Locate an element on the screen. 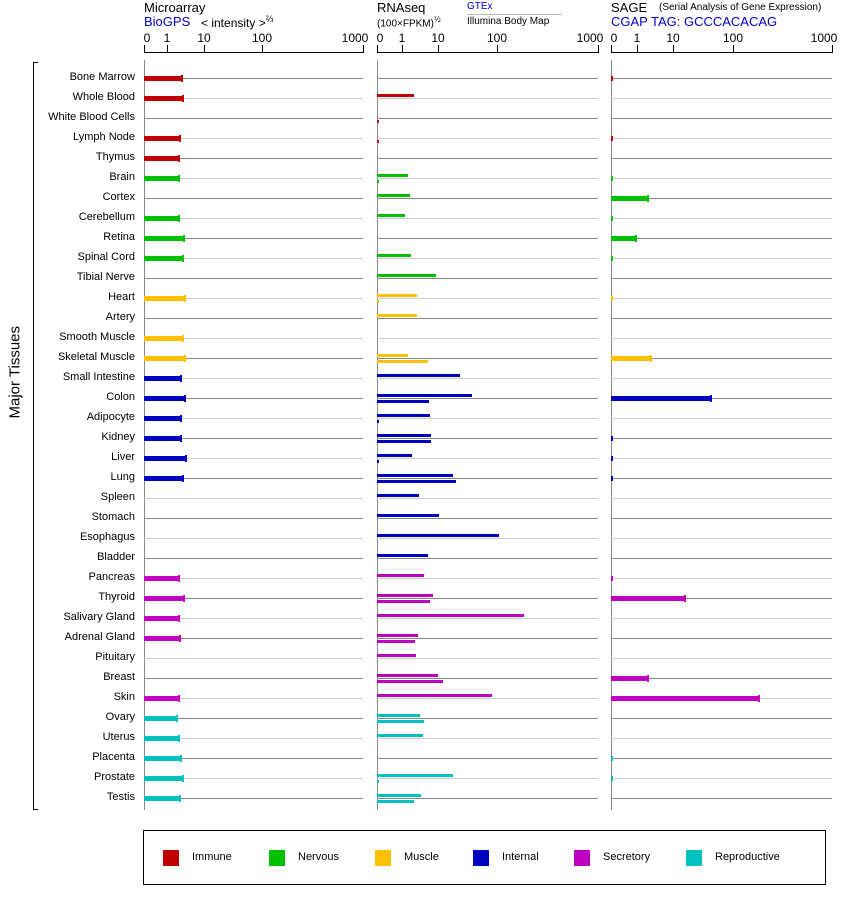 Image resolution: width=842 pixels, height=900 pixels. microarray-tick-label: 0 is located at coordinates (147, 38).